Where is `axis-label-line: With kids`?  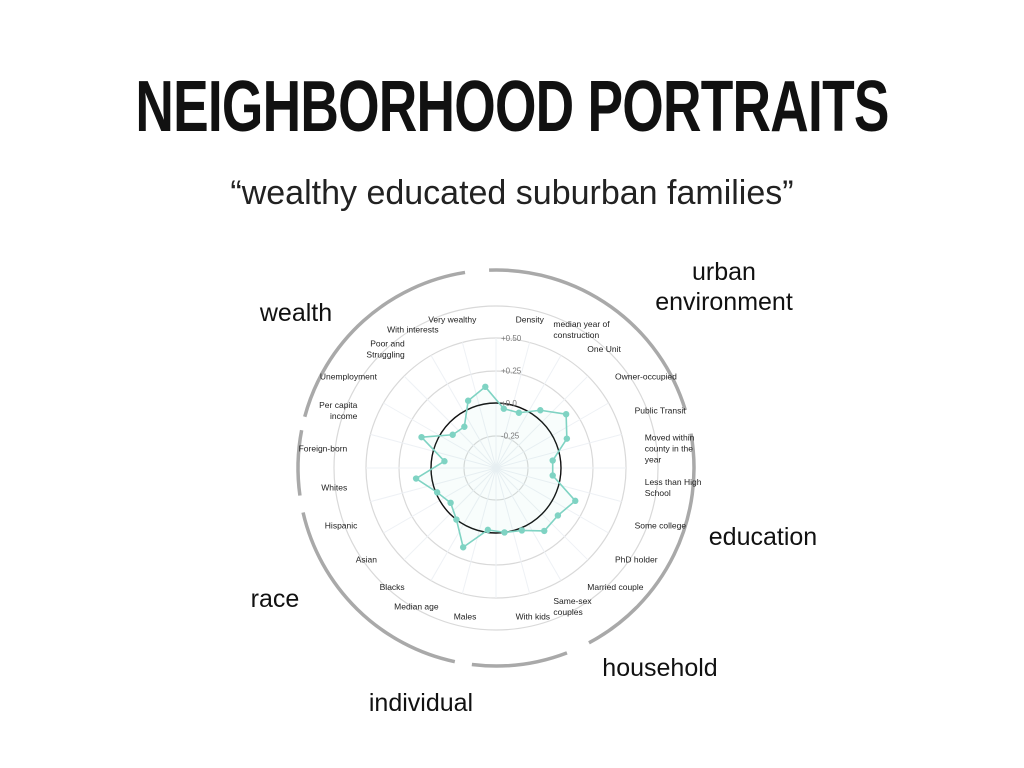 axis-label-line: With kids is located at coordinates (533, 617).